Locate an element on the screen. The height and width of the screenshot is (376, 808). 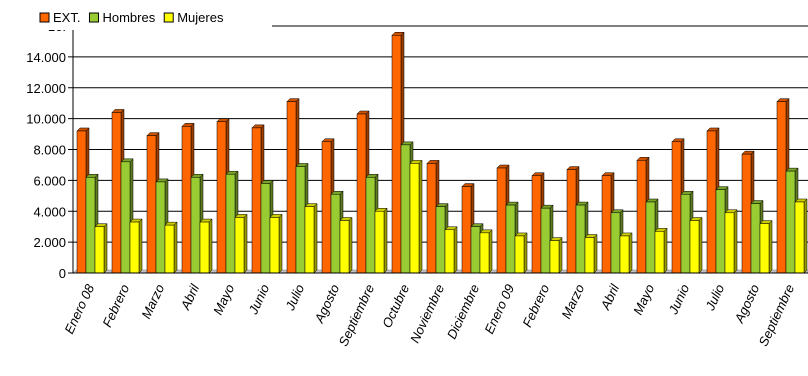
legend-label: Hombres is located at coordinates (128, 17).